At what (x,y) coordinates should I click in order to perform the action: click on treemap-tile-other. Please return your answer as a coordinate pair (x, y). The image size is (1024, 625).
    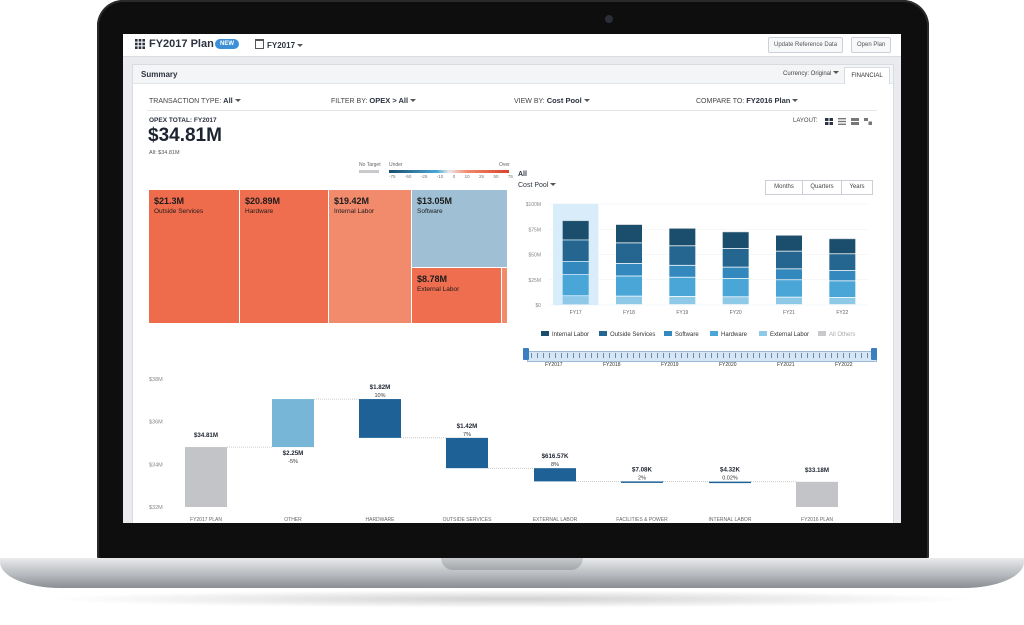
    Looking at the image, I should click on (504, 295).